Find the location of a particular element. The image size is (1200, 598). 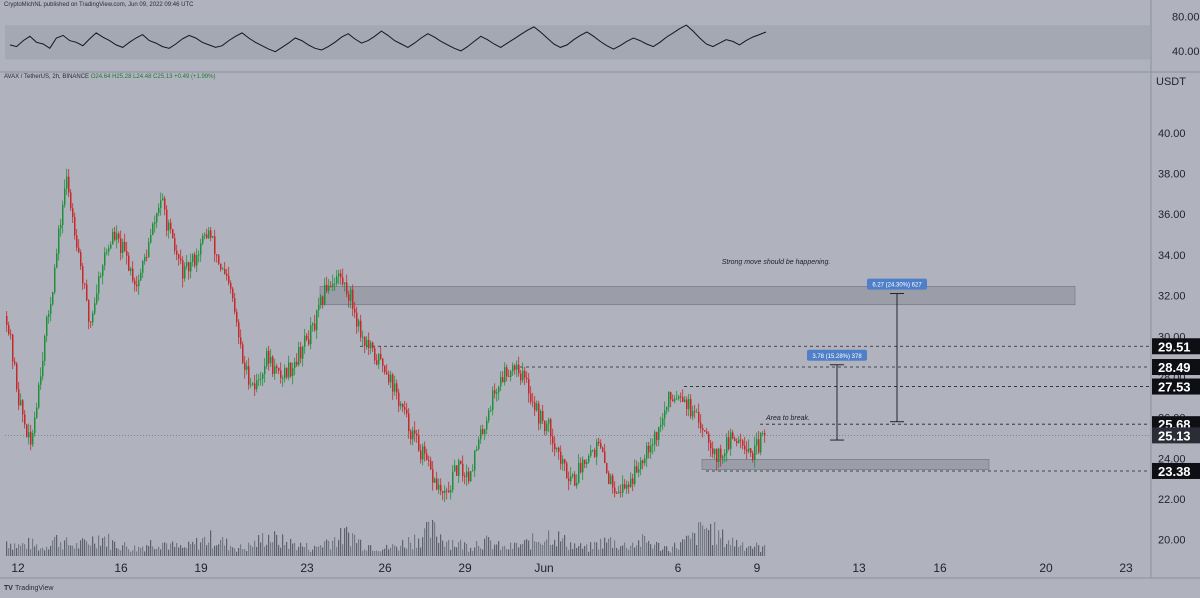

time-tick-label: Jun is located at coordinates (543, 568).